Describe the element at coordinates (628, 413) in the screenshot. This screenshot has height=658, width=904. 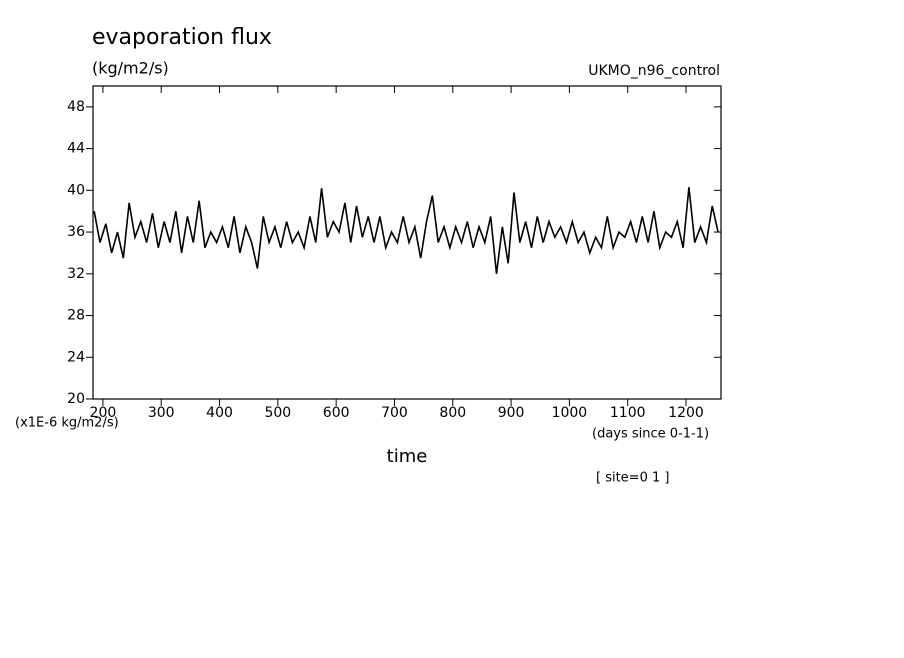
I see `x-tick-label: 1100` at that location.